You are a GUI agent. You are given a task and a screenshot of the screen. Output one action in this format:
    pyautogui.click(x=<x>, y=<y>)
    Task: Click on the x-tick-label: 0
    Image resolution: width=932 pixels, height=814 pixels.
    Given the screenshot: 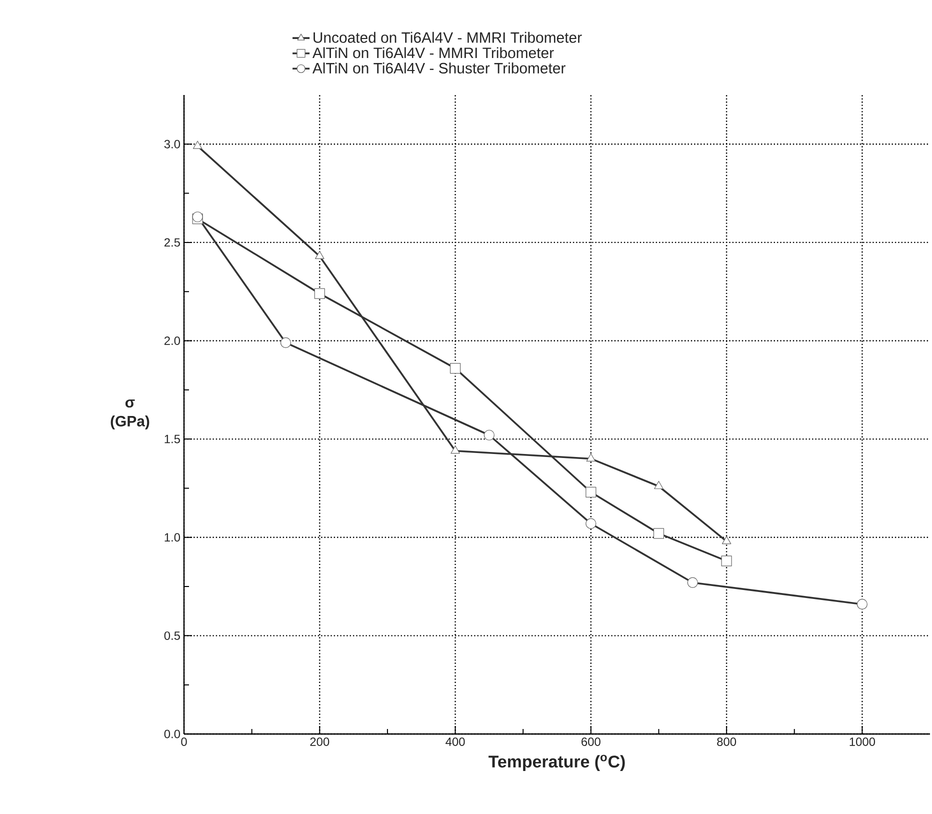 What is the action you would take?
    pyautogui.click(x=184, y=742)
    